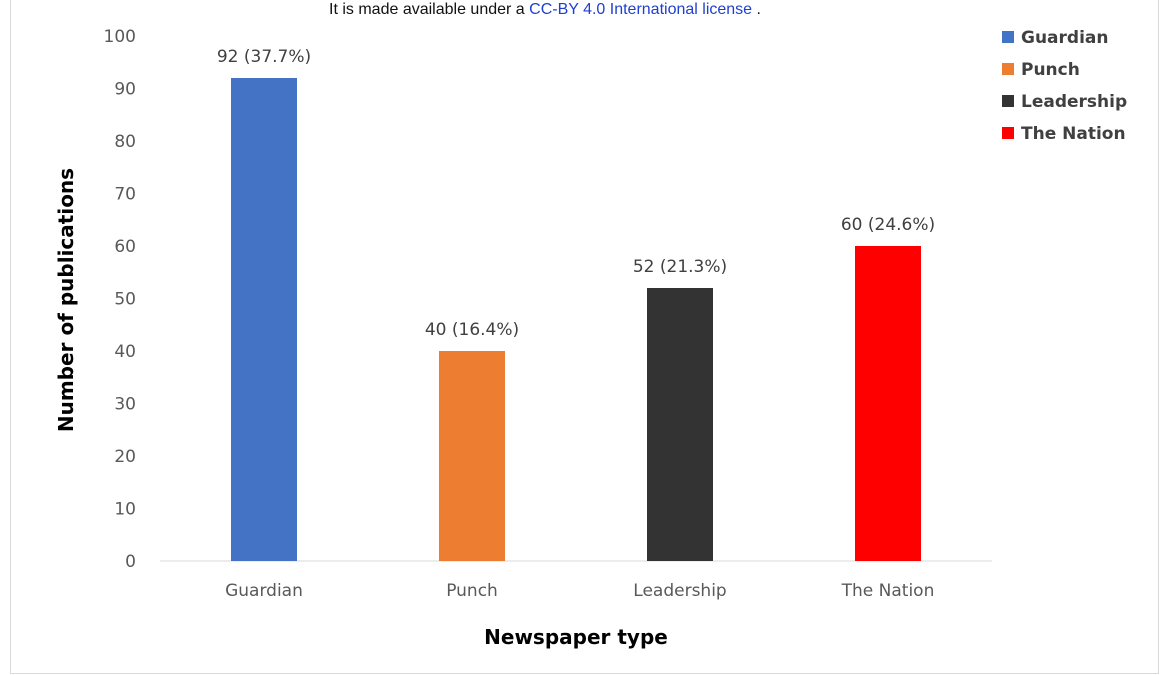 The image size is (1160, 675). Describe the element at coordinates (125, 142) in the screenshot. I see `y-tick-label: 80` at that location.